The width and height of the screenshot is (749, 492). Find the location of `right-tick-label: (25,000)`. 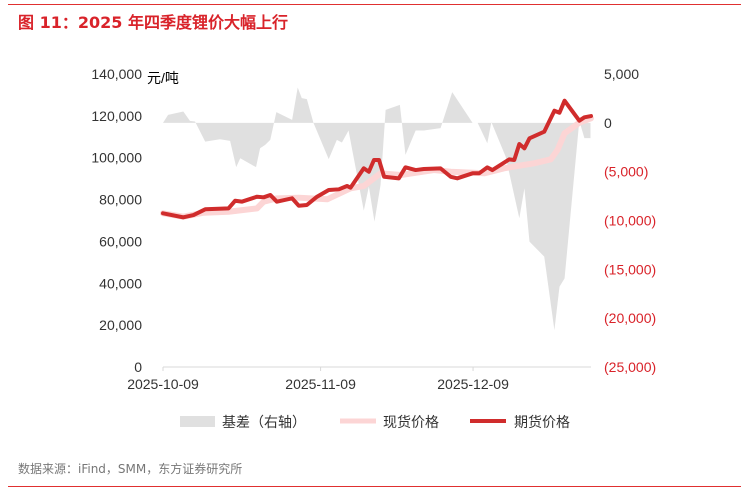

right-tick-label: (25,000) is located at coordinates (630, 367).